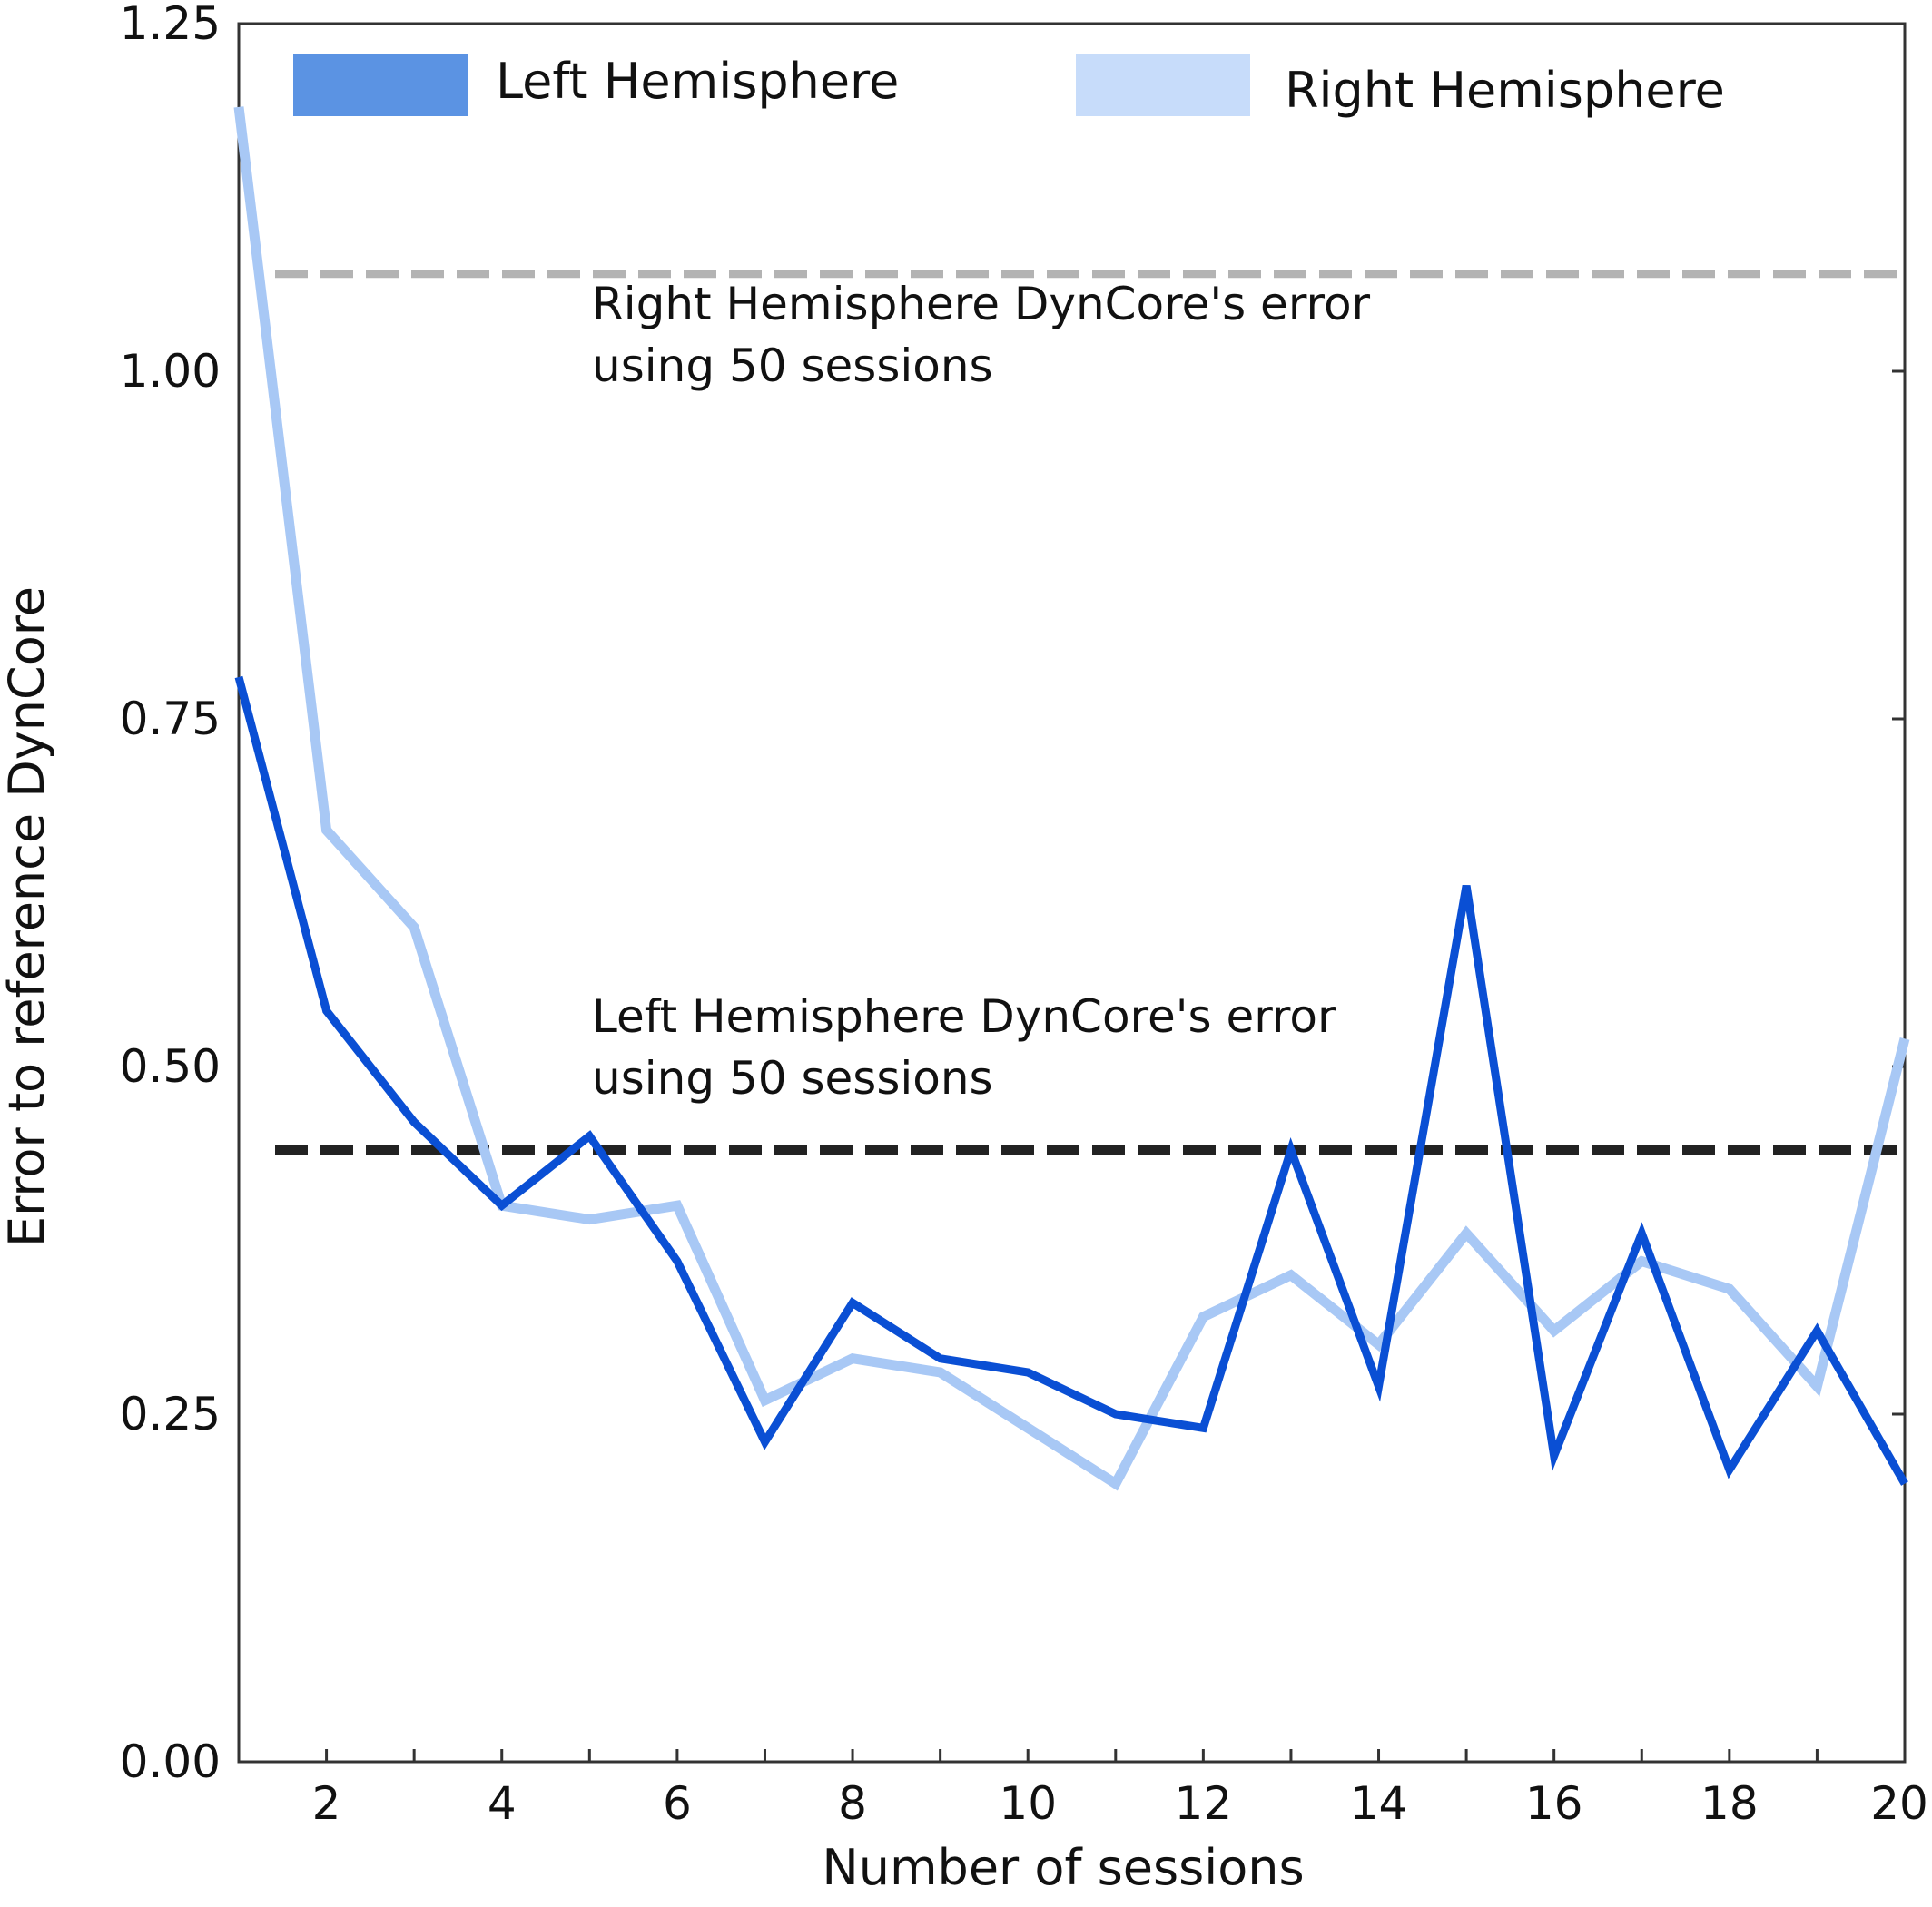  Describe the element at coordinates (1204, 1804) in the screenshot. I see `x-tick-label: 12` at that location.